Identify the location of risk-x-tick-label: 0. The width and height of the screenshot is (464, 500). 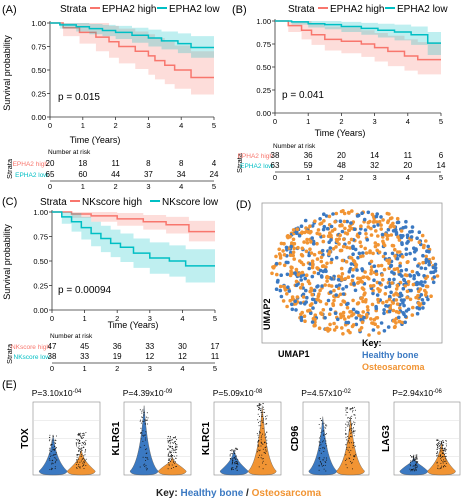
(52, 368).